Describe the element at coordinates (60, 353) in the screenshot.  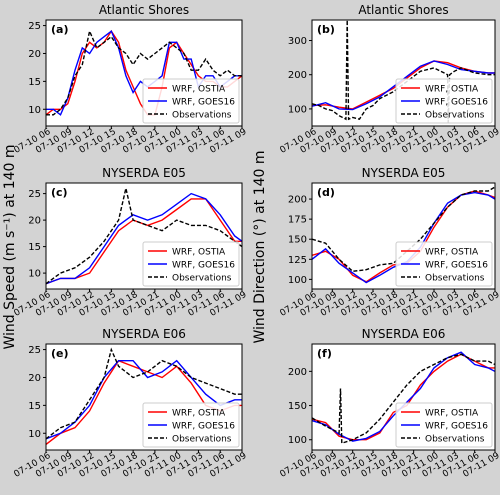
I see `panel-e-panel-label: (e)` at that location.